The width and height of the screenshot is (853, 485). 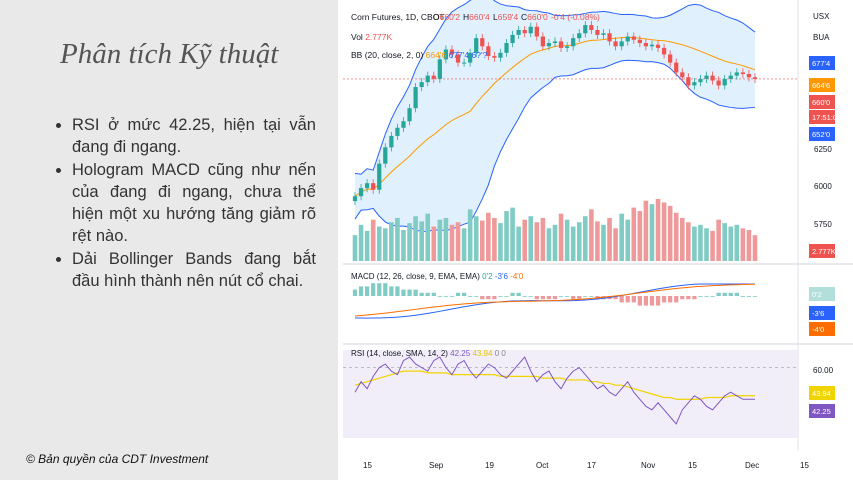 What do you see at coordinates (575, 17) in the screenshot?
I see `ohlc-change: -0'4 (-0.08%)` at bounding box center [575, 17].